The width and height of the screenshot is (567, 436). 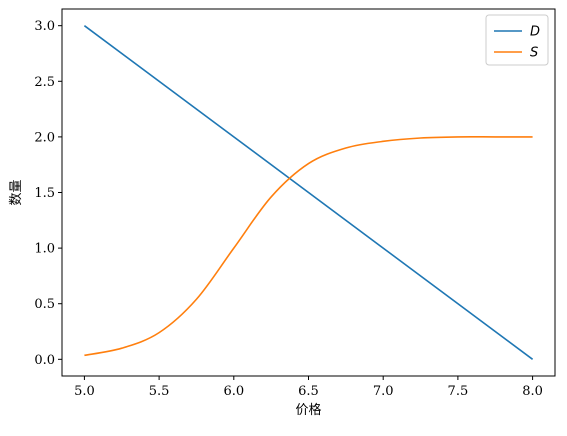 I want to click on legend: DS, so click(x=517, y=40).